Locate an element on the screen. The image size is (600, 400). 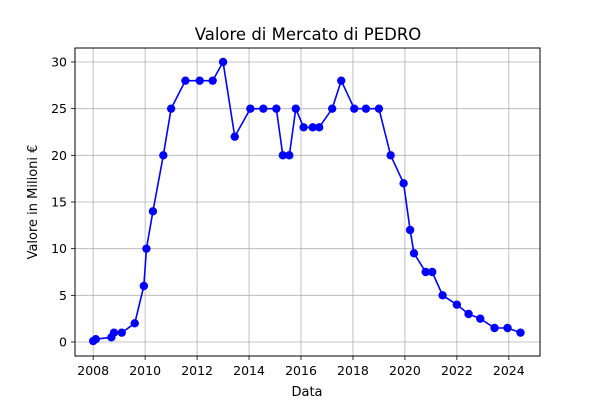
x-tick-label: 2018 is located at coordinates (353, 370).